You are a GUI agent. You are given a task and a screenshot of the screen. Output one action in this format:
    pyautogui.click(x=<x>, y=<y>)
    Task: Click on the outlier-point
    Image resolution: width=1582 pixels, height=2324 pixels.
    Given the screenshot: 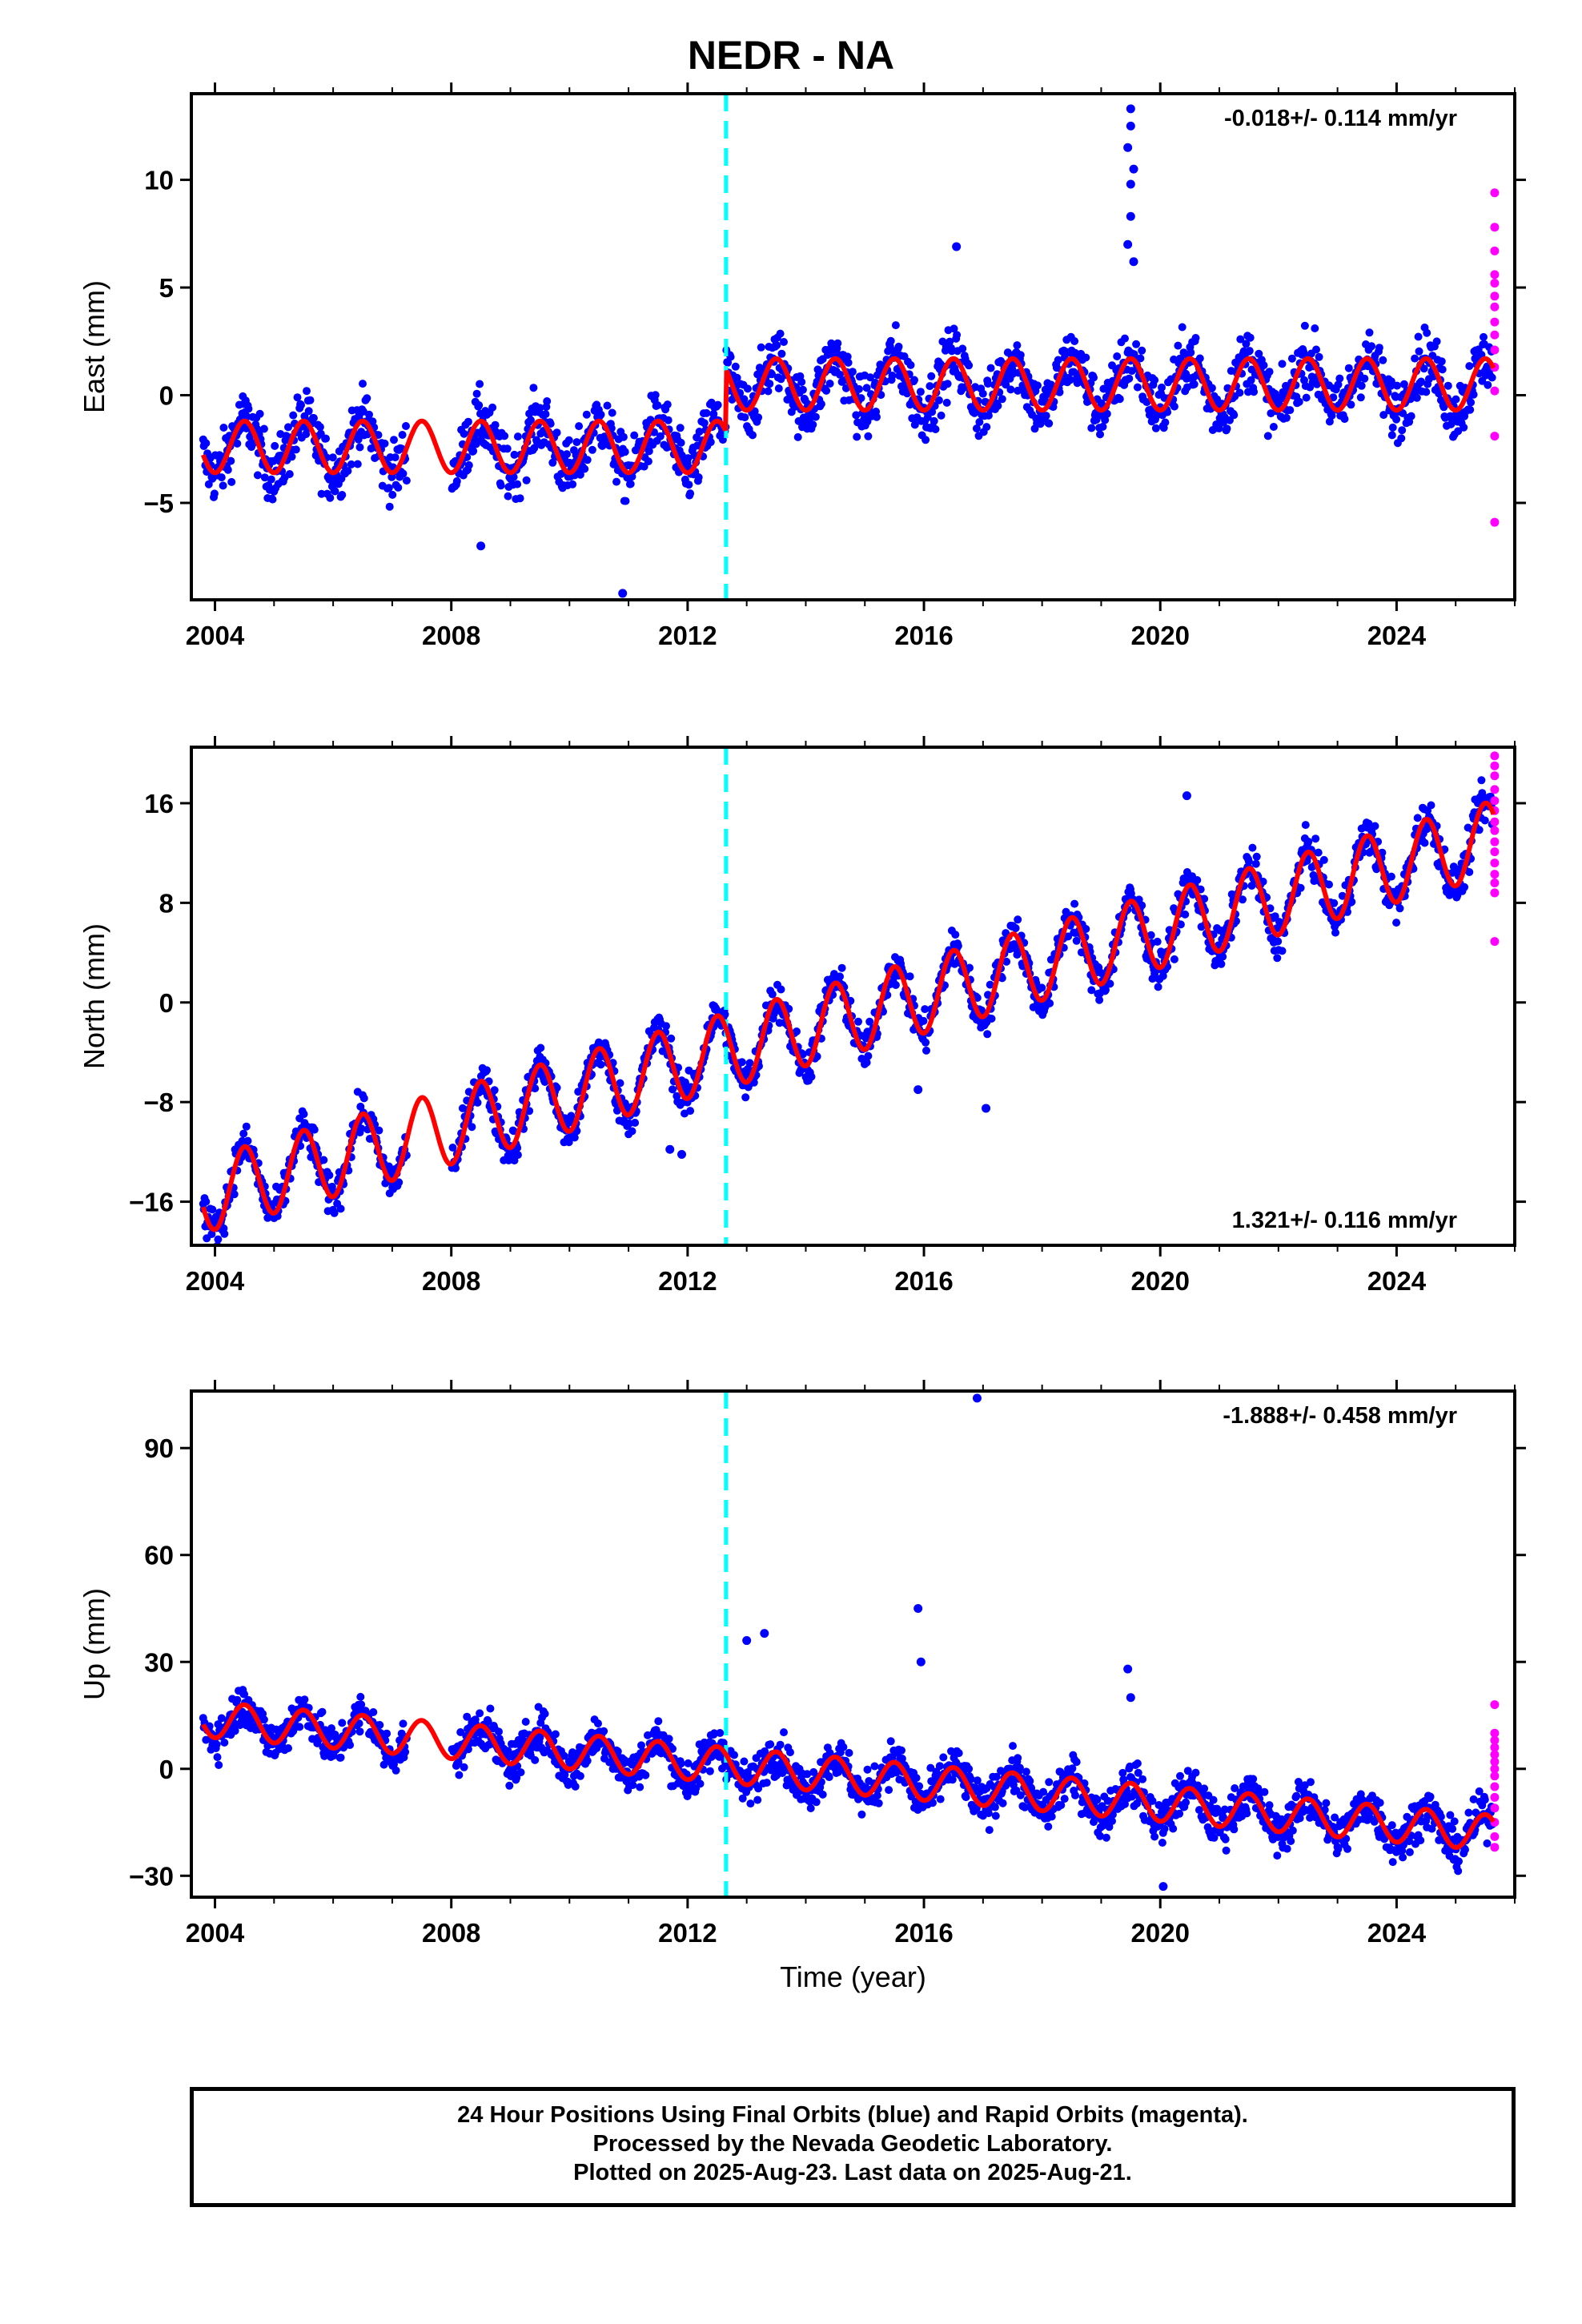 What is the action you would take?
    pyautogui.click(x=670, y=1149)
    